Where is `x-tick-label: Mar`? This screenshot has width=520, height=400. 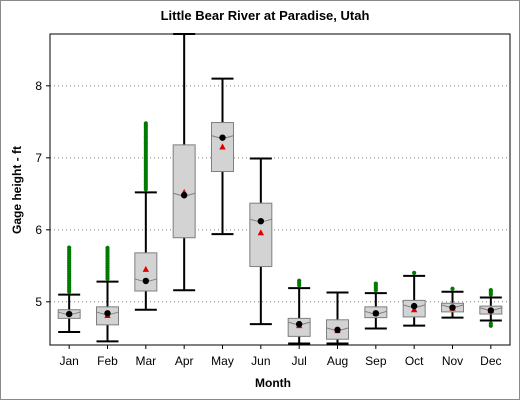 x-tick-label: Mar is located at coordinates (145, 361).